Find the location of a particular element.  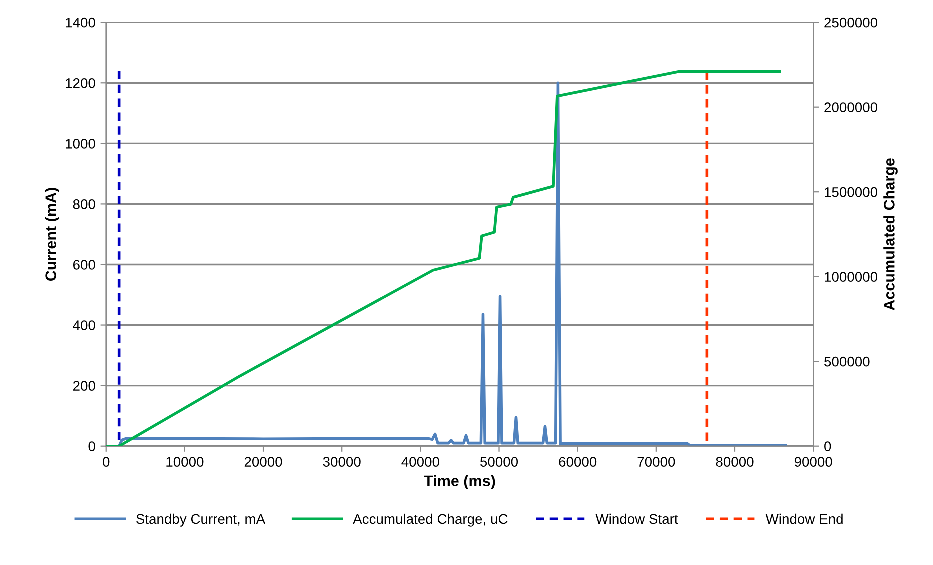

y2-axis-title: Accumulated Charge is located at coordinates (891, 234).